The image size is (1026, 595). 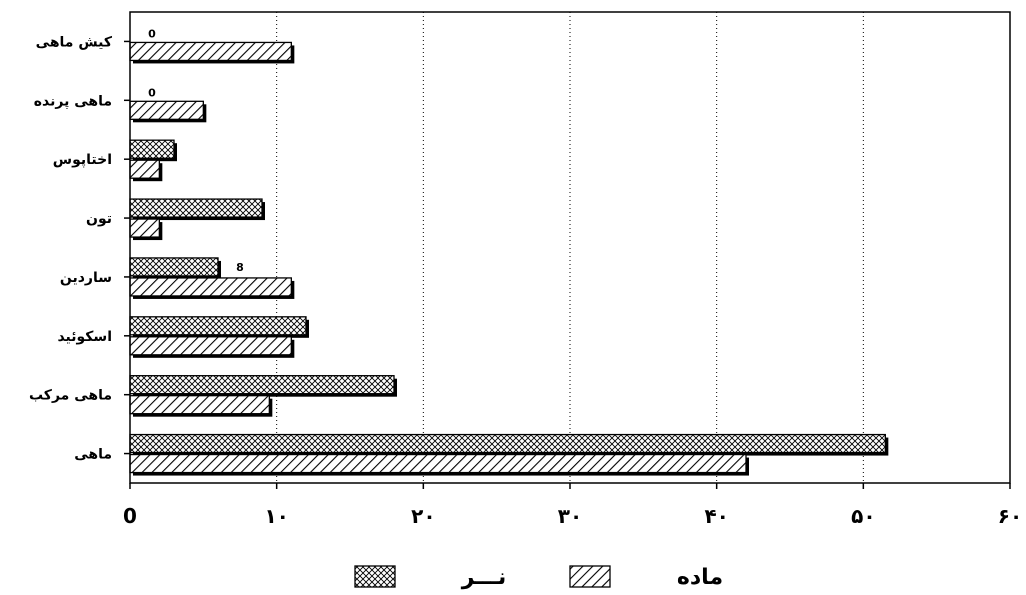 I want to click on data-label: 8, so click(x=240, y=267).